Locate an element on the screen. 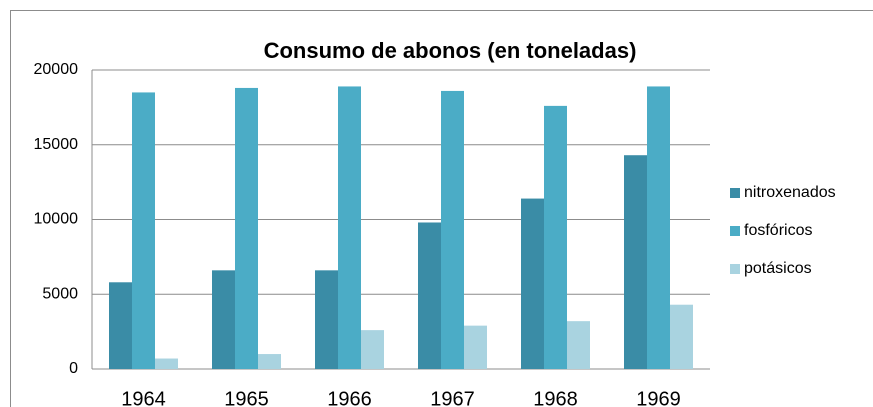  legend-label: potásicos is located at coordinates (778, 268).